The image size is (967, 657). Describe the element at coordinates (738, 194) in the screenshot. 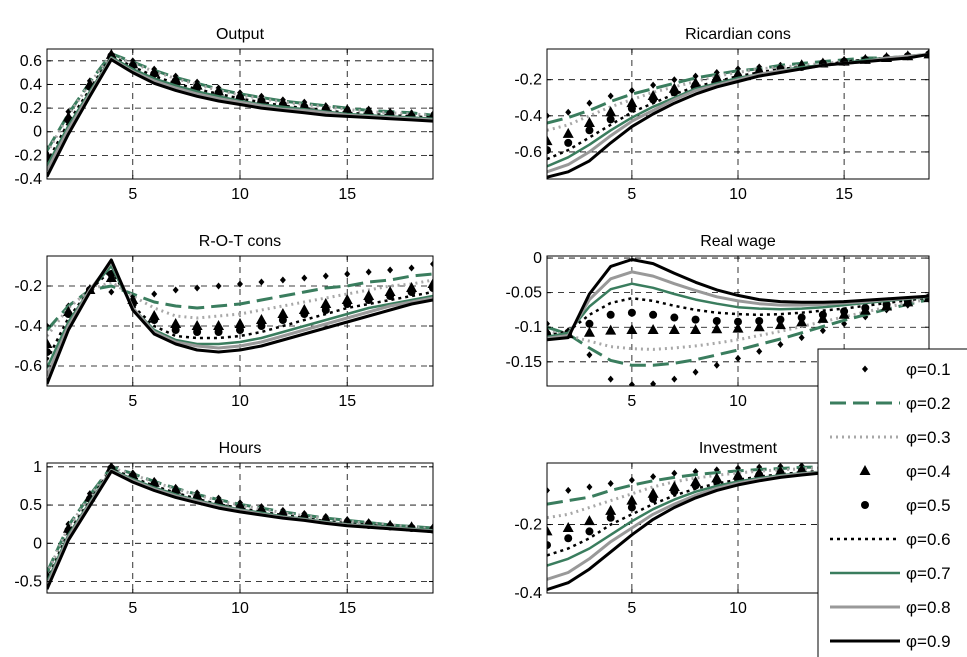

I see `x-tick-label: 10` at that location.